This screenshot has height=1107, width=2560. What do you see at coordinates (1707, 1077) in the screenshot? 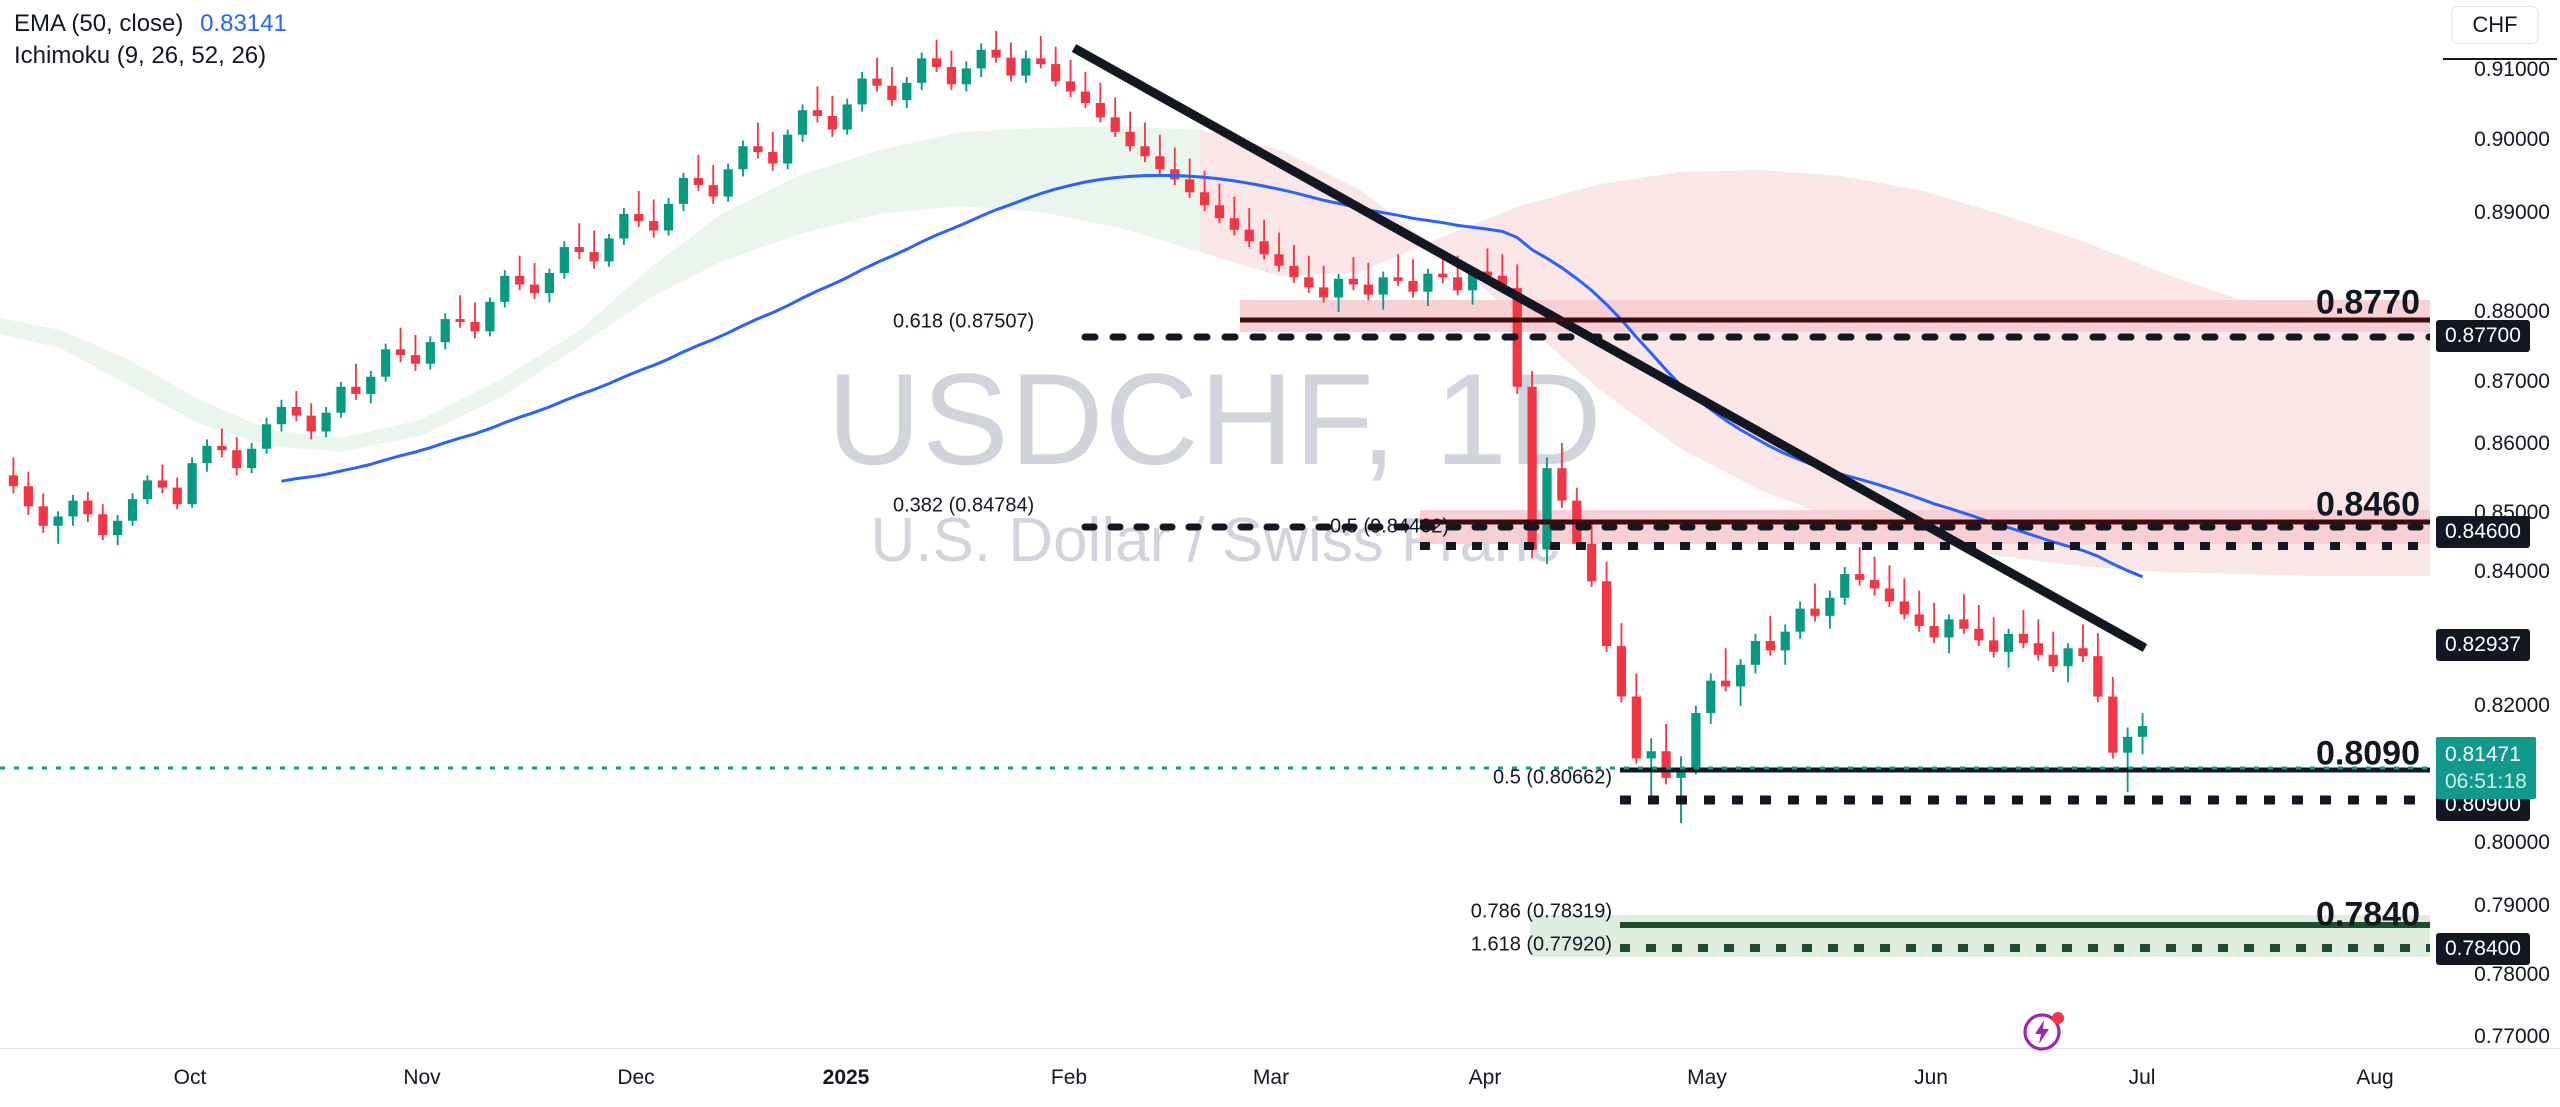
I see `time-tick-label: May` at bounding box center [1707, 1077].